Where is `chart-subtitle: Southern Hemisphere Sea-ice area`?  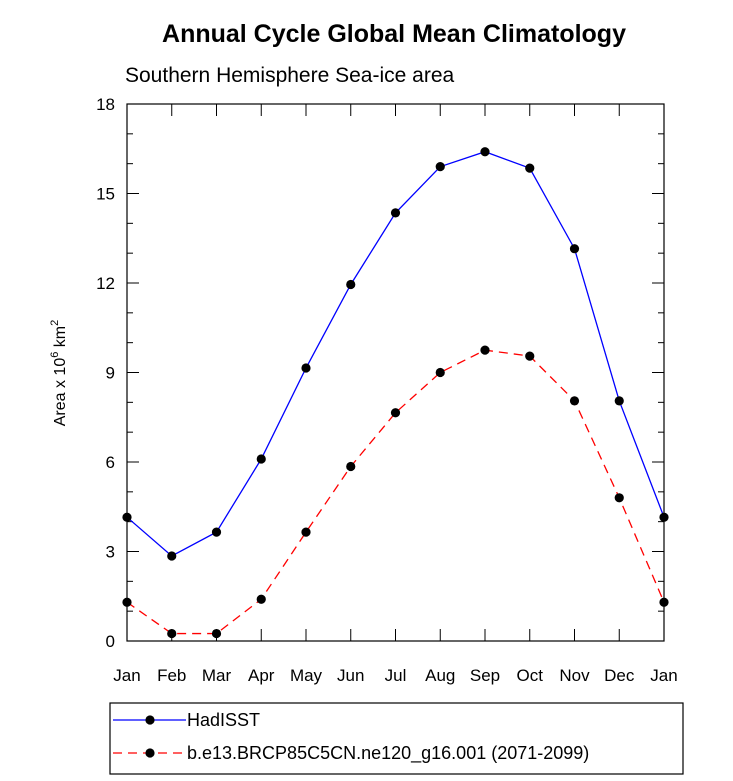 chart-subtitle: Southern Hemisphere Sea-ice area is located at coordinates (290, 75).